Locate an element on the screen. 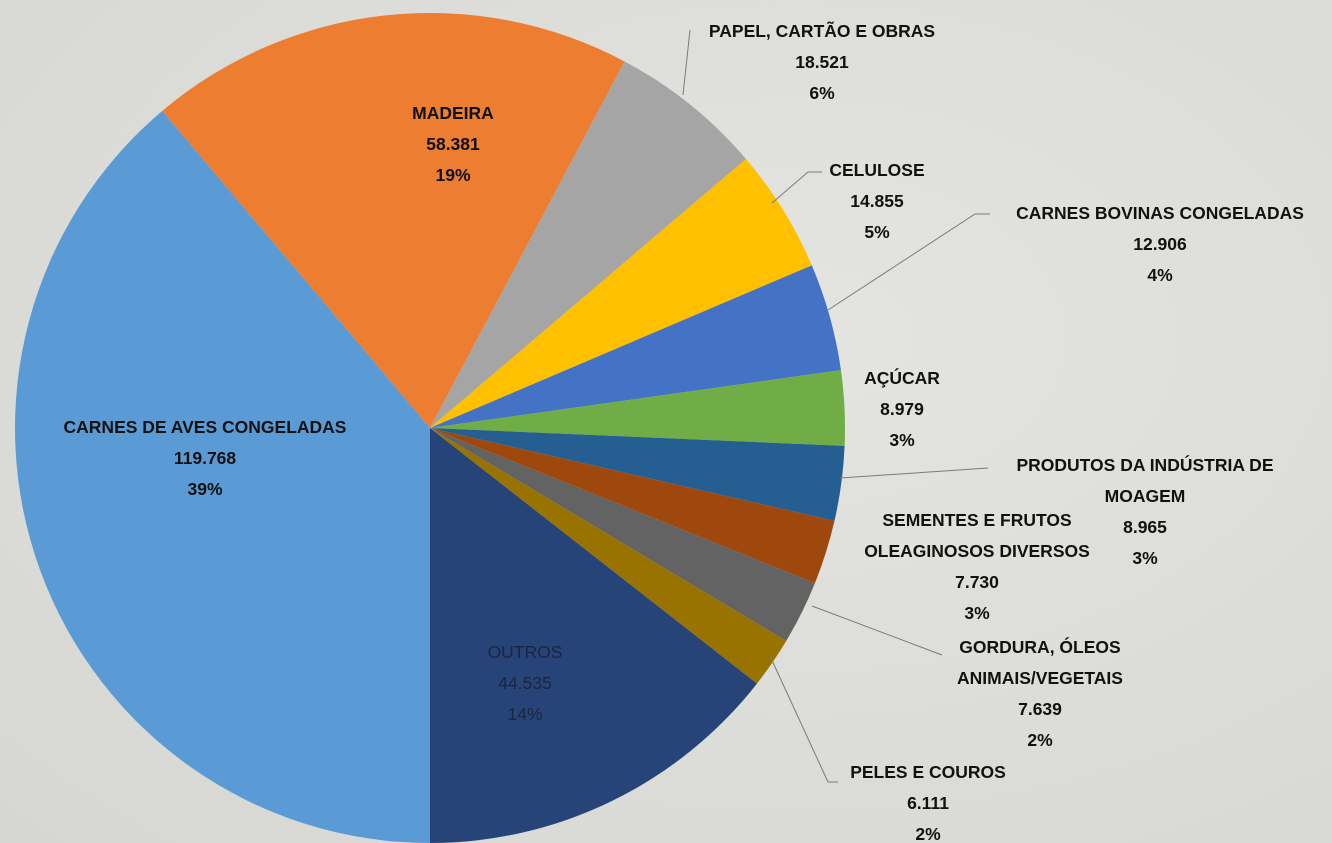 This screenshot has height=843, width=1332. data-label: PRODUTOS DA INDÚSTRIA DE MOAGEM 8.965 3% is located at coordinates (1145, 512).